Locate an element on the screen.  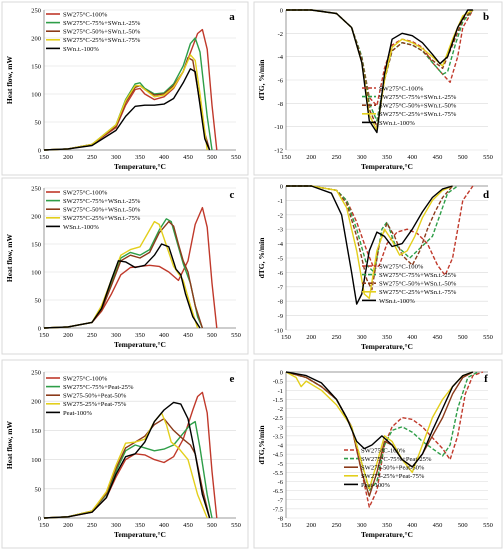
y-tick-label: 100 is located at coordinates (36, 273).